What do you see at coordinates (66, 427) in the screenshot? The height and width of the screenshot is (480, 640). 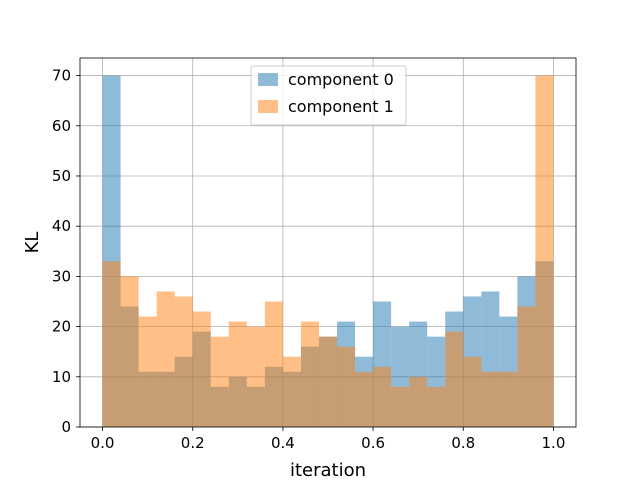 I see `y-tick-label-0: 0` at bounding box center [66, 427].